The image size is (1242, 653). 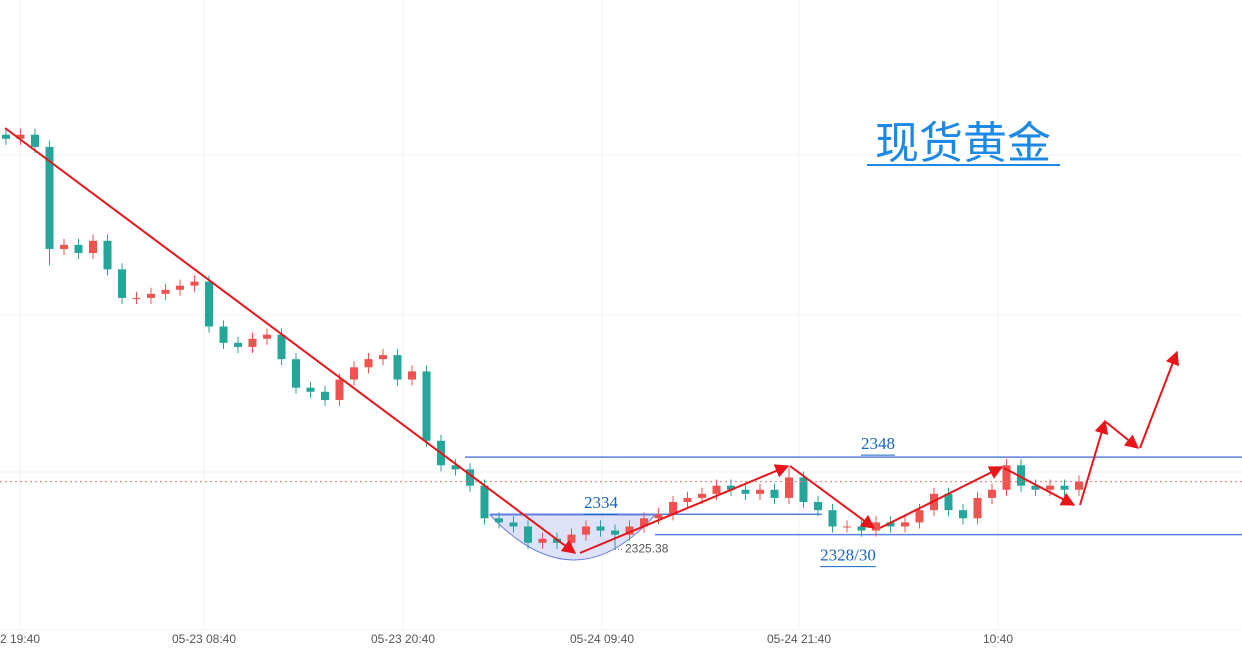 I want to click on x-tick-label: 05-24 21:40, so click(x=799, y=639).